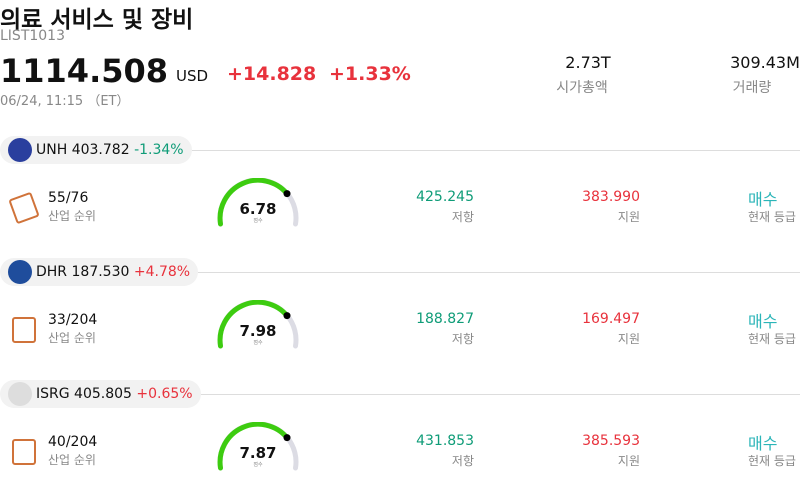  I want to click on stock-pill: UNH 403.782 -1.34%, so click(96, 150).